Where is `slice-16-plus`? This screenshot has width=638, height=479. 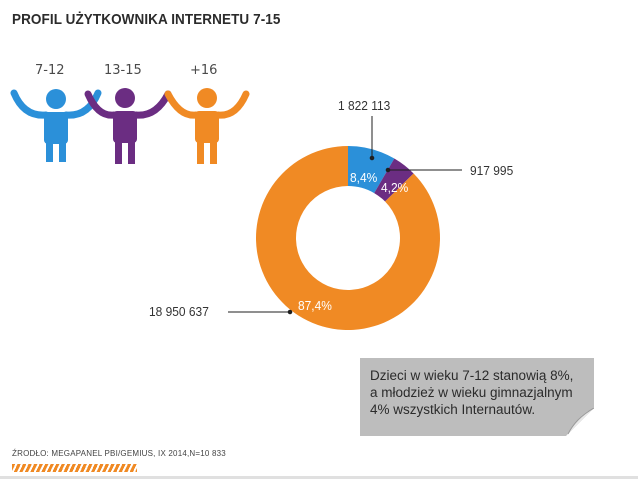 slice-16-plus is located at coordinates (348, 238).